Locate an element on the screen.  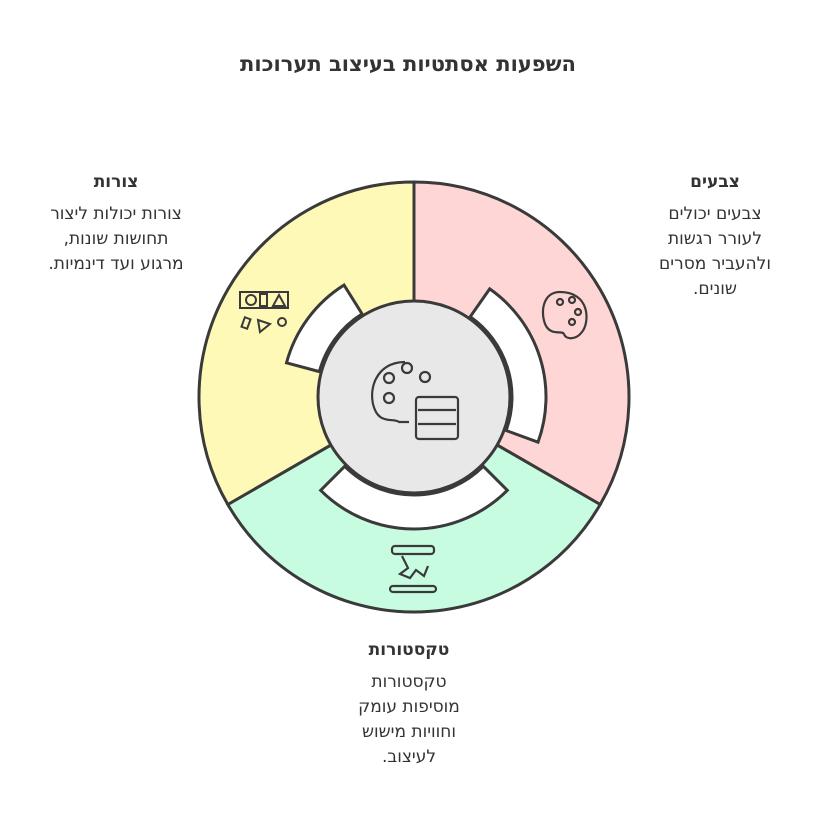
colors-desc-line: לעורר רגשות is located at coordinates (715, 239).